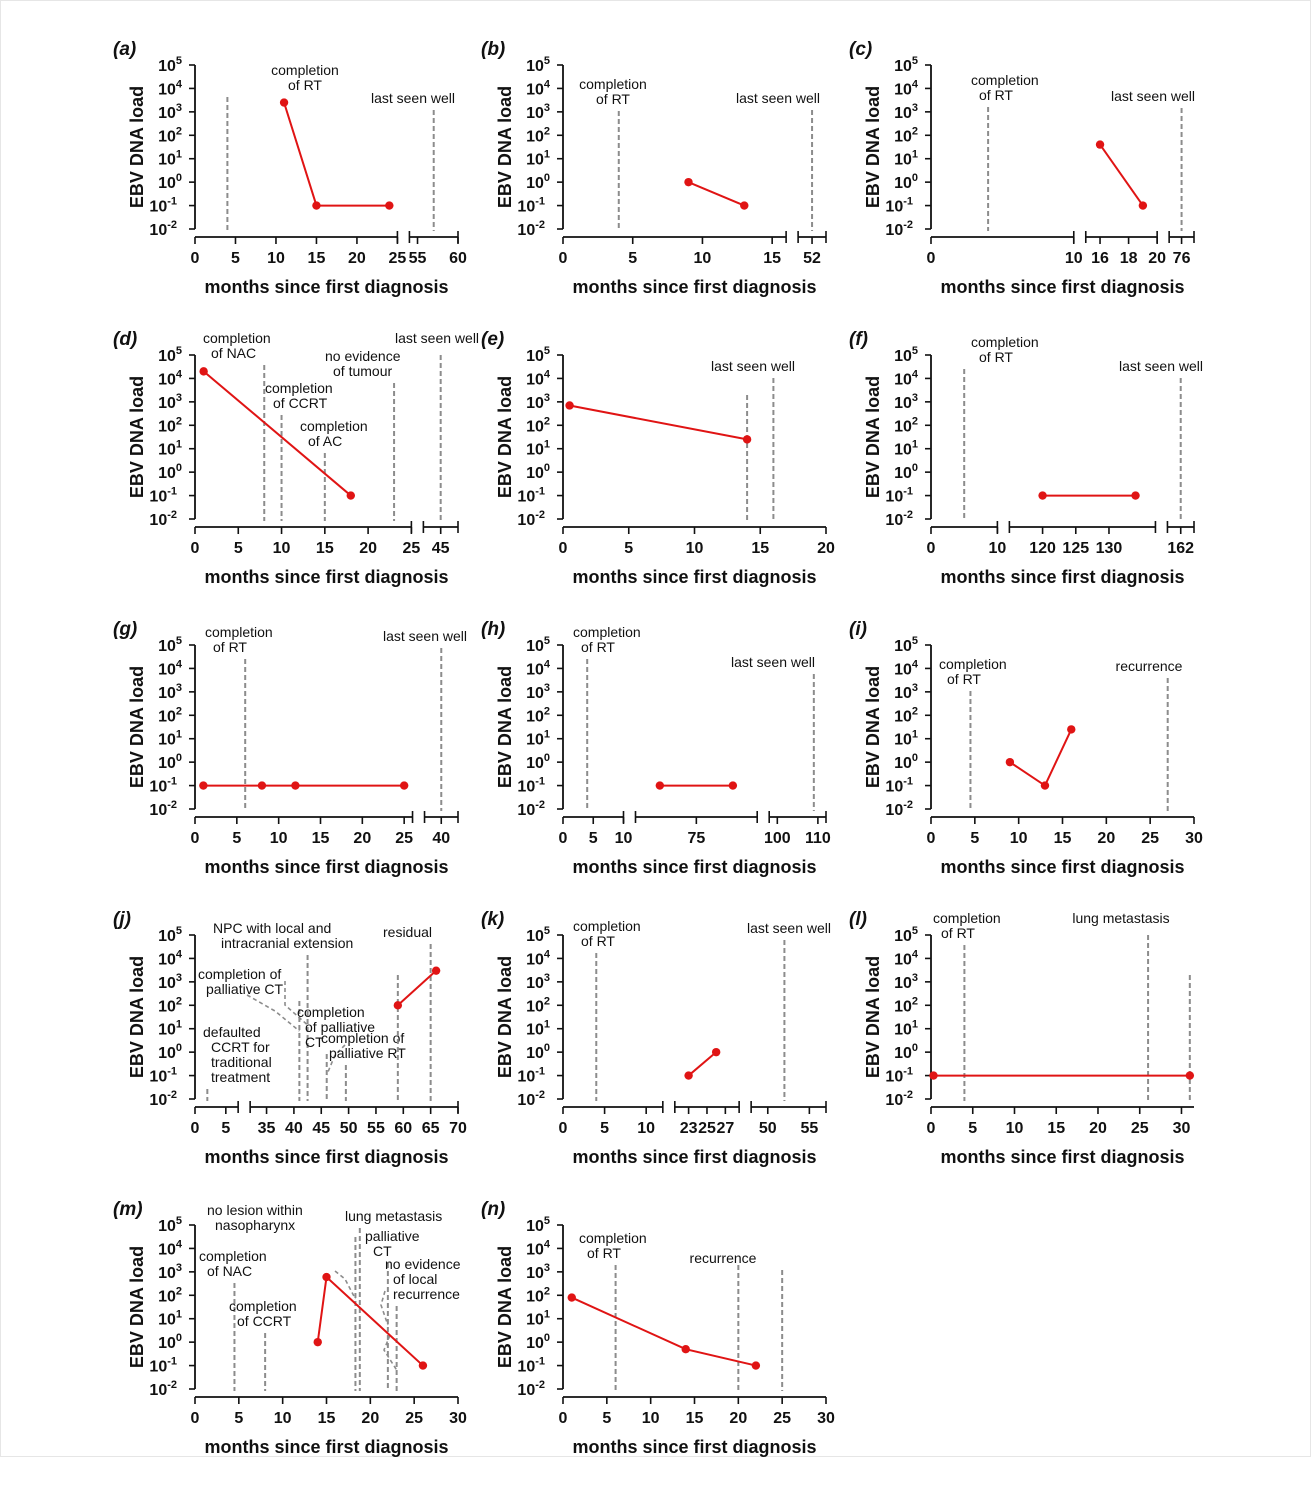  Describe the element at coordinates (538, 762) in the screenshot. I see `y-tick-label: 10⁰` at that location.